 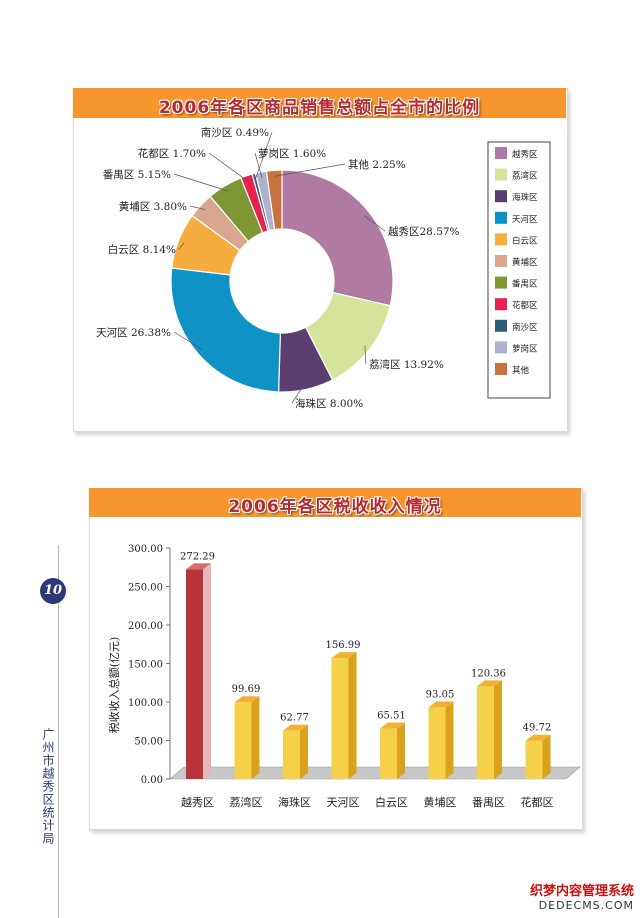 I want to click on page-number: 10, so click(x=53, y=591).